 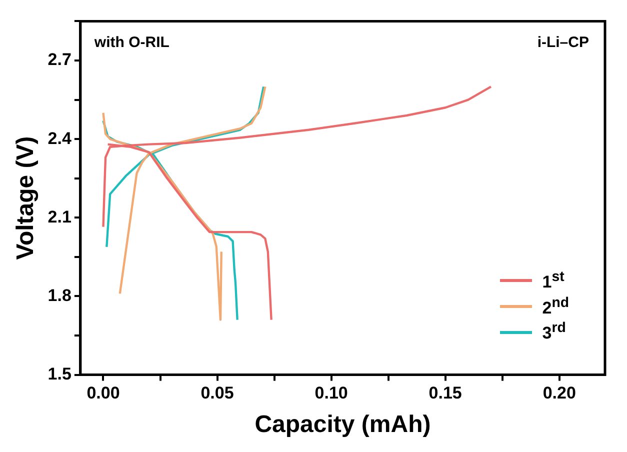 What do you see at coordinates (103, 393) in the screenshot?
I see `x-tick-label: 0.00` at bounding box center [103, 393].